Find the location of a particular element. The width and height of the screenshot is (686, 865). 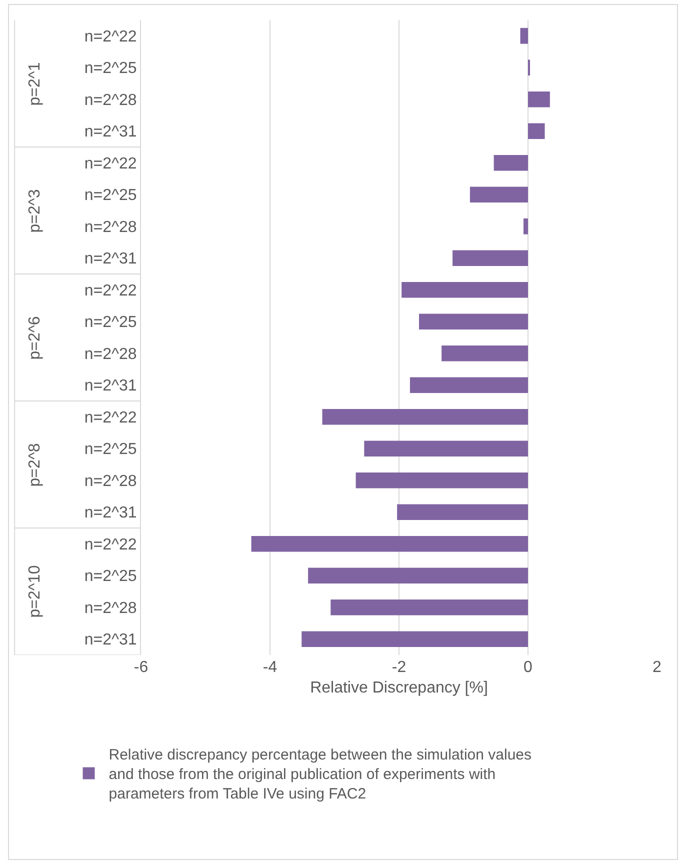

x-tick-label: -2 is located at coordinates (399, 667).